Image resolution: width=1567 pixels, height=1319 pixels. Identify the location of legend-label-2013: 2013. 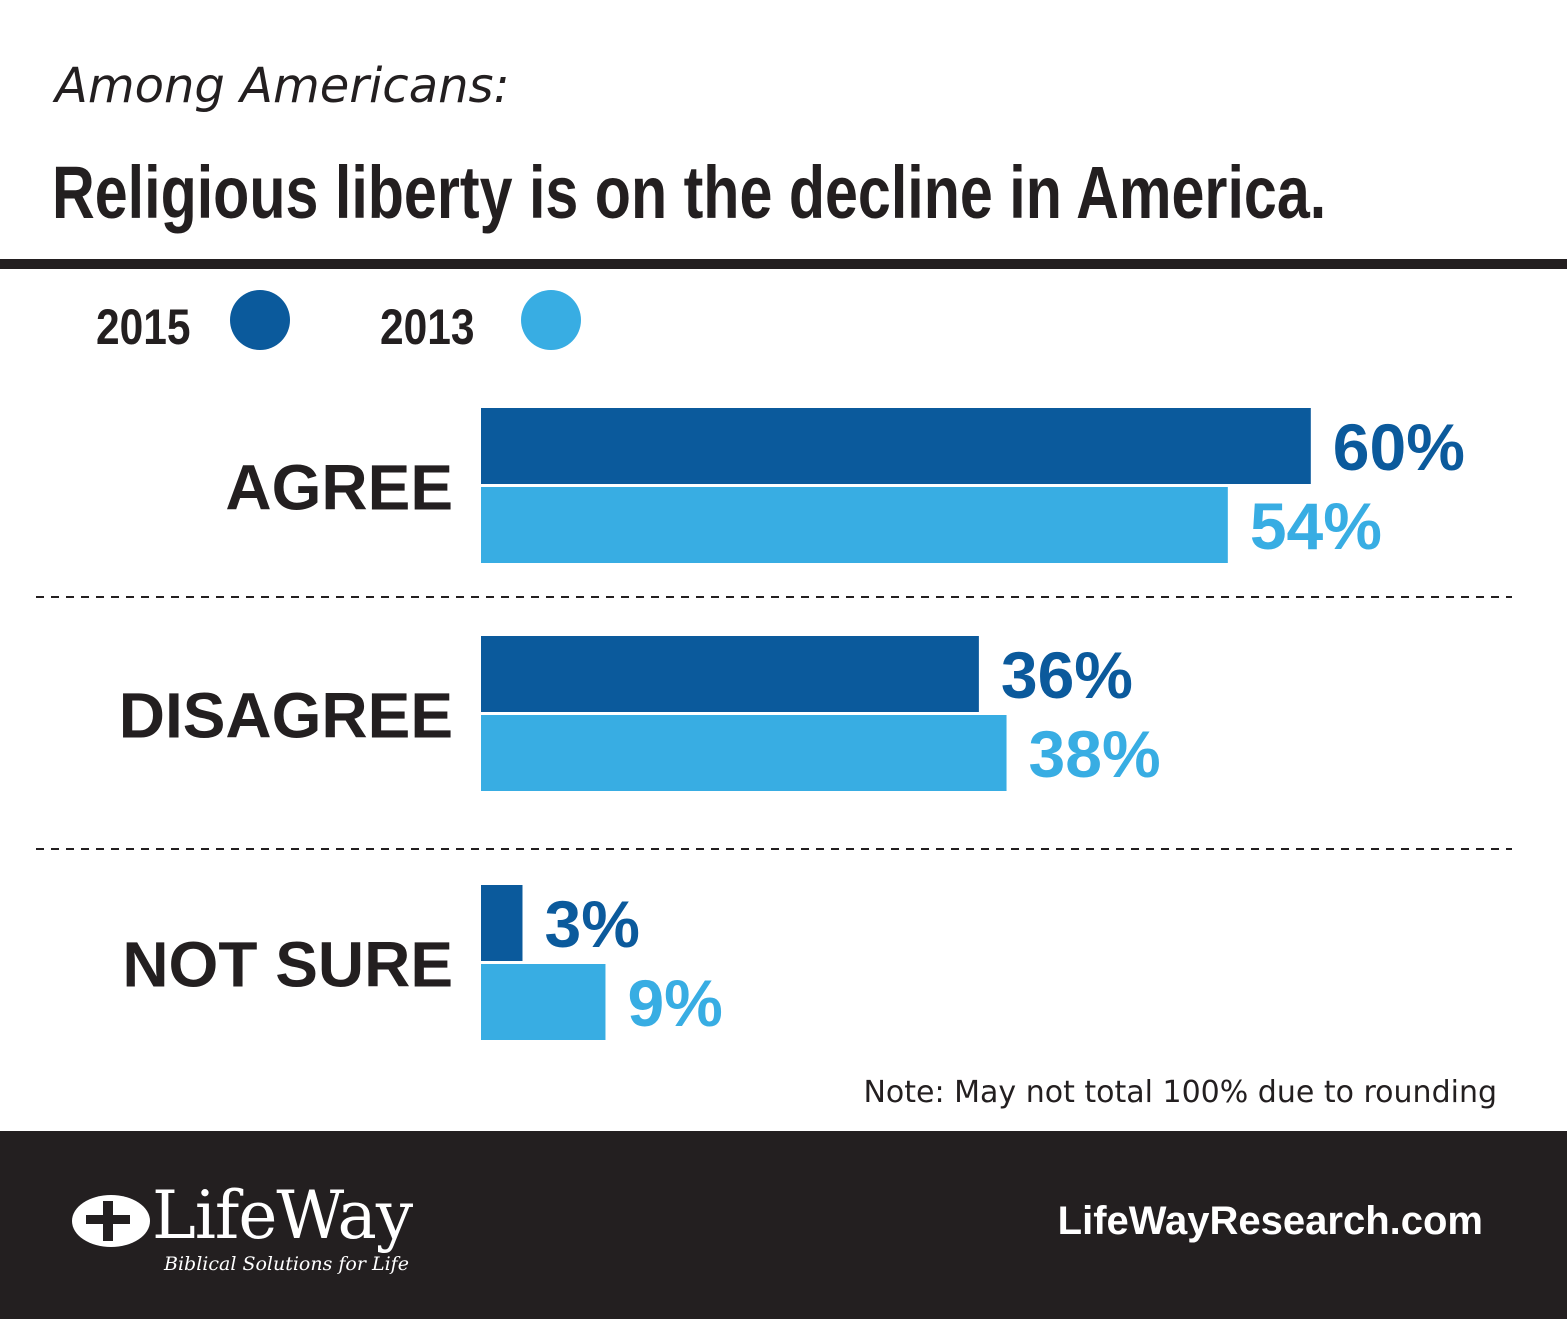
(427, 327).